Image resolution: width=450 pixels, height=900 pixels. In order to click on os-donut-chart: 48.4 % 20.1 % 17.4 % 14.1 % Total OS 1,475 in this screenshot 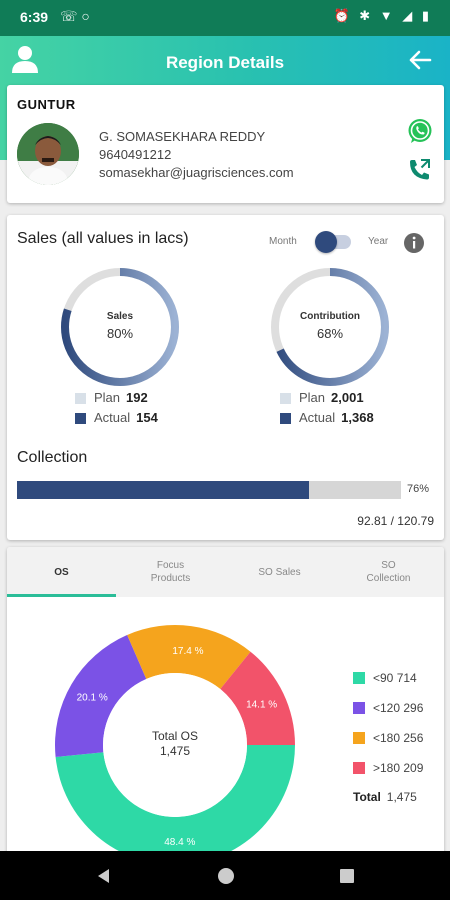, I will do `click(175, 745)`.